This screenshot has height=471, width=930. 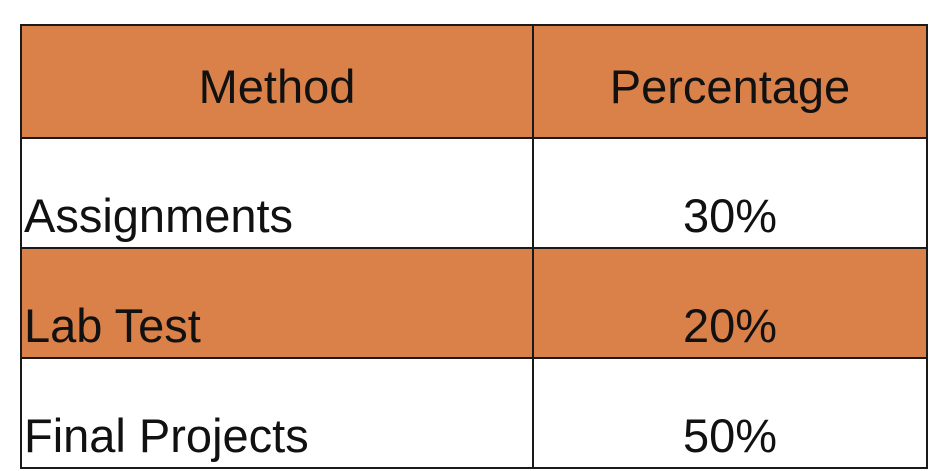 I want to click on header-percentage: Percentage, so click(x=730, y=81).